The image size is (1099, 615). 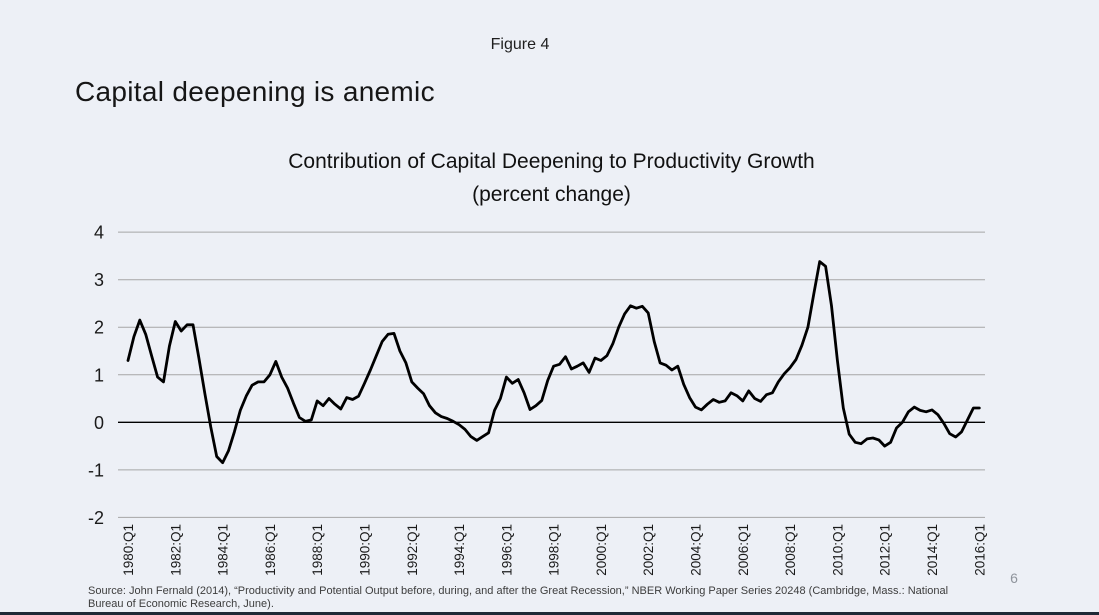 What do you see at coordinates (506, 550) in the screenshot?
I see `svg-text: 1996:Q1` at bounding box center [506, 550].